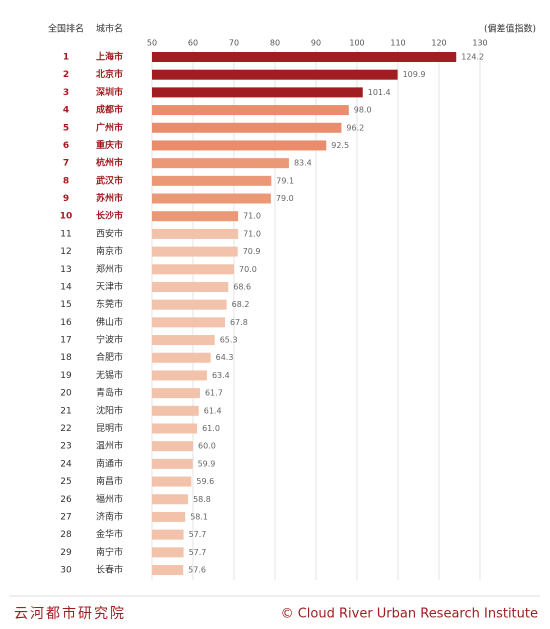 The height and width of the screenshot is (629, 550). What do you see at coordinates (229, 340) in the screenshot?
I see `value-label: 65.3` at bounding box center [229, 340].